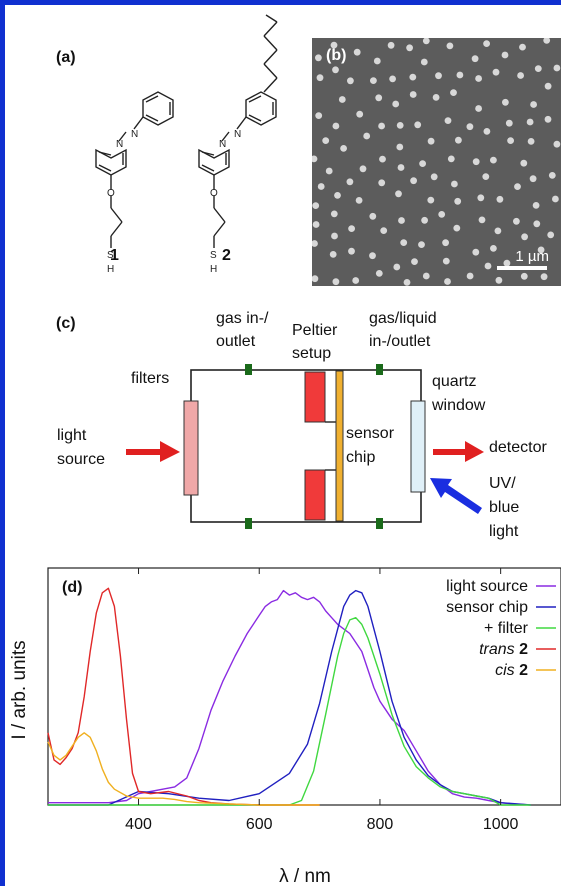 Image resolution: width=561 pixels, height=886 pixels. I want to click on detector-label: detector, so click(518, 447).